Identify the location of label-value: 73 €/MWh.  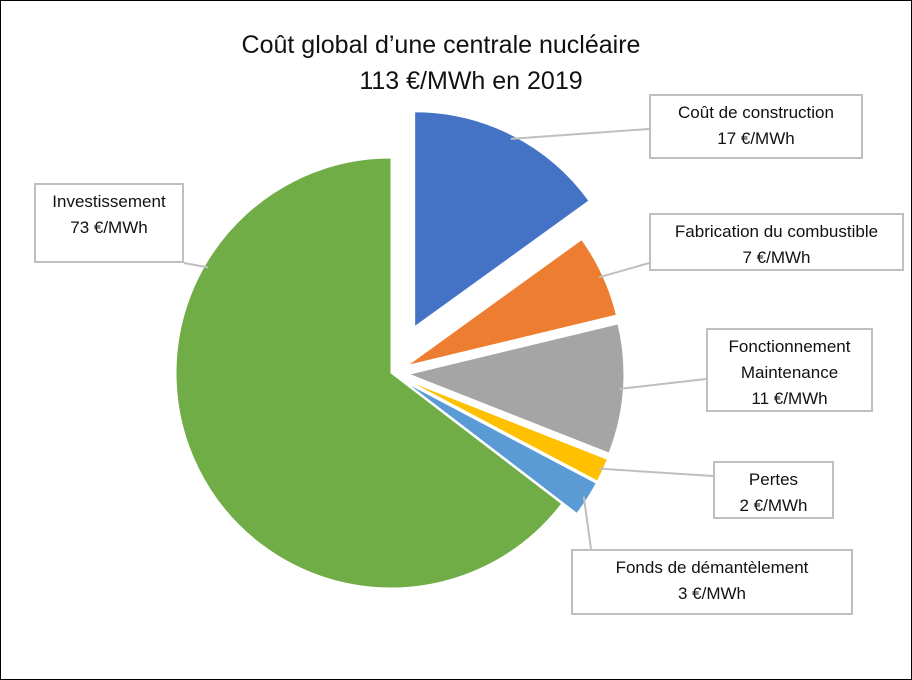
(109, 227).